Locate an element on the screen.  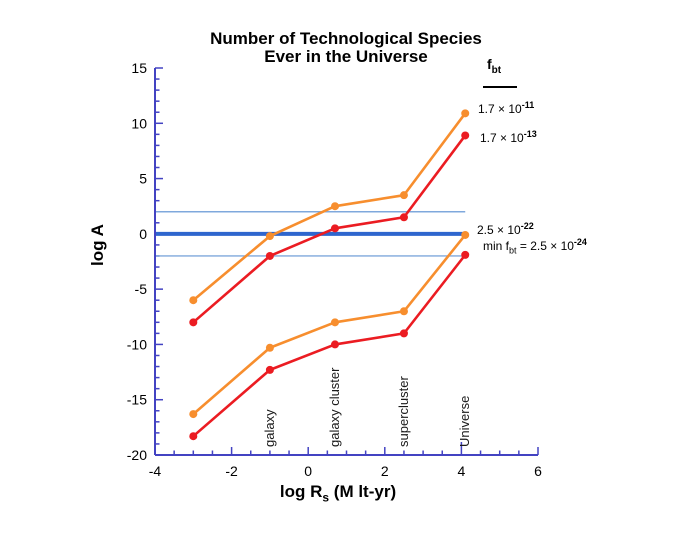
legend-entry-mantissa: = 2.5 × 10 is located at coordinates (545, 246).